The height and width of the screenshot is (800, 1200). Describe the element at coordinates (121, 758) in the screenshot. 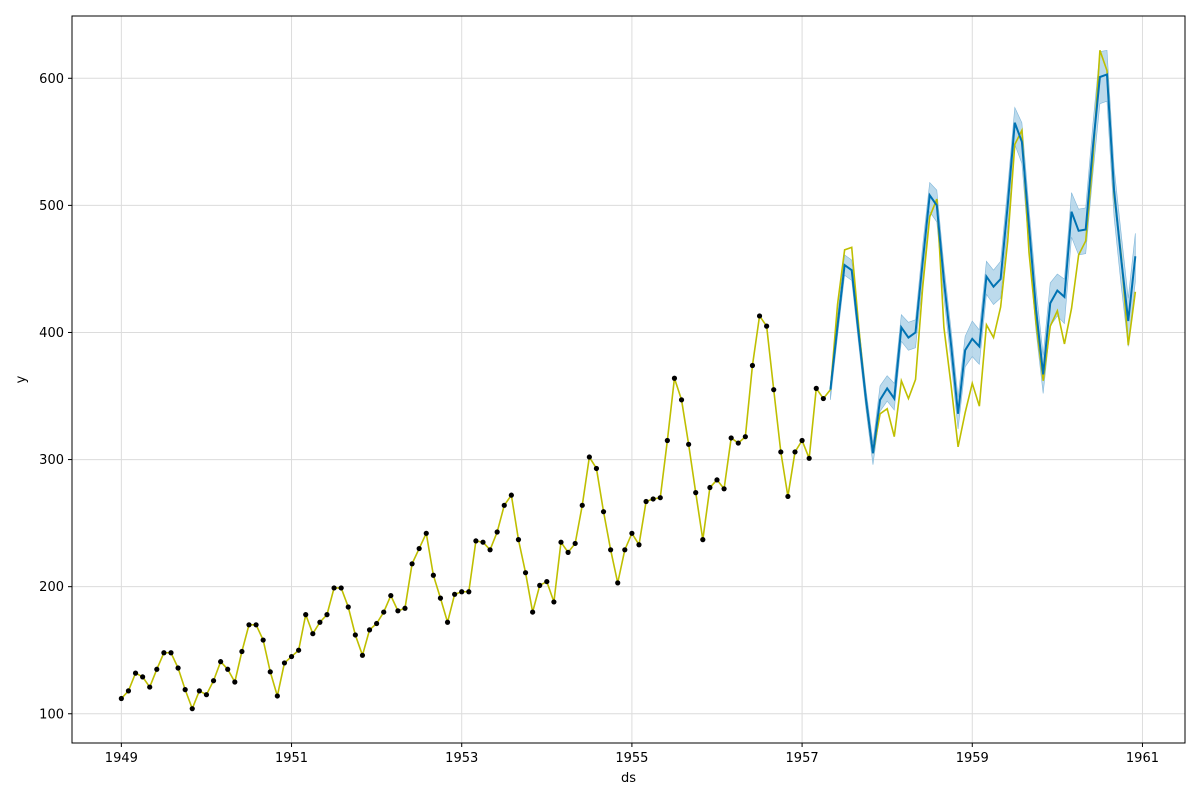

I see `x-tick-label: 1949` at that location.